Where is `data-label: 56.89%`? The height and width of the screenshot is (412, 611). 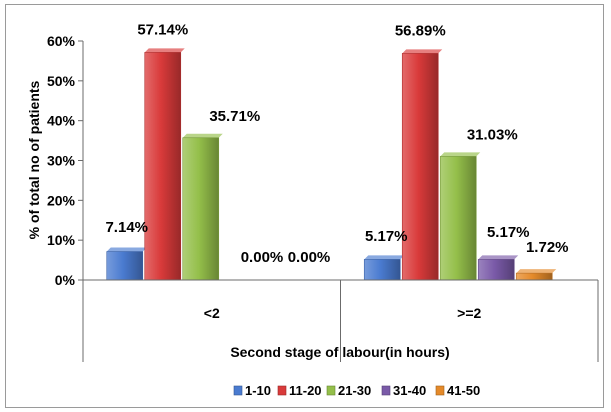 data-label: 56.89% is located at coordinates (420, 30).